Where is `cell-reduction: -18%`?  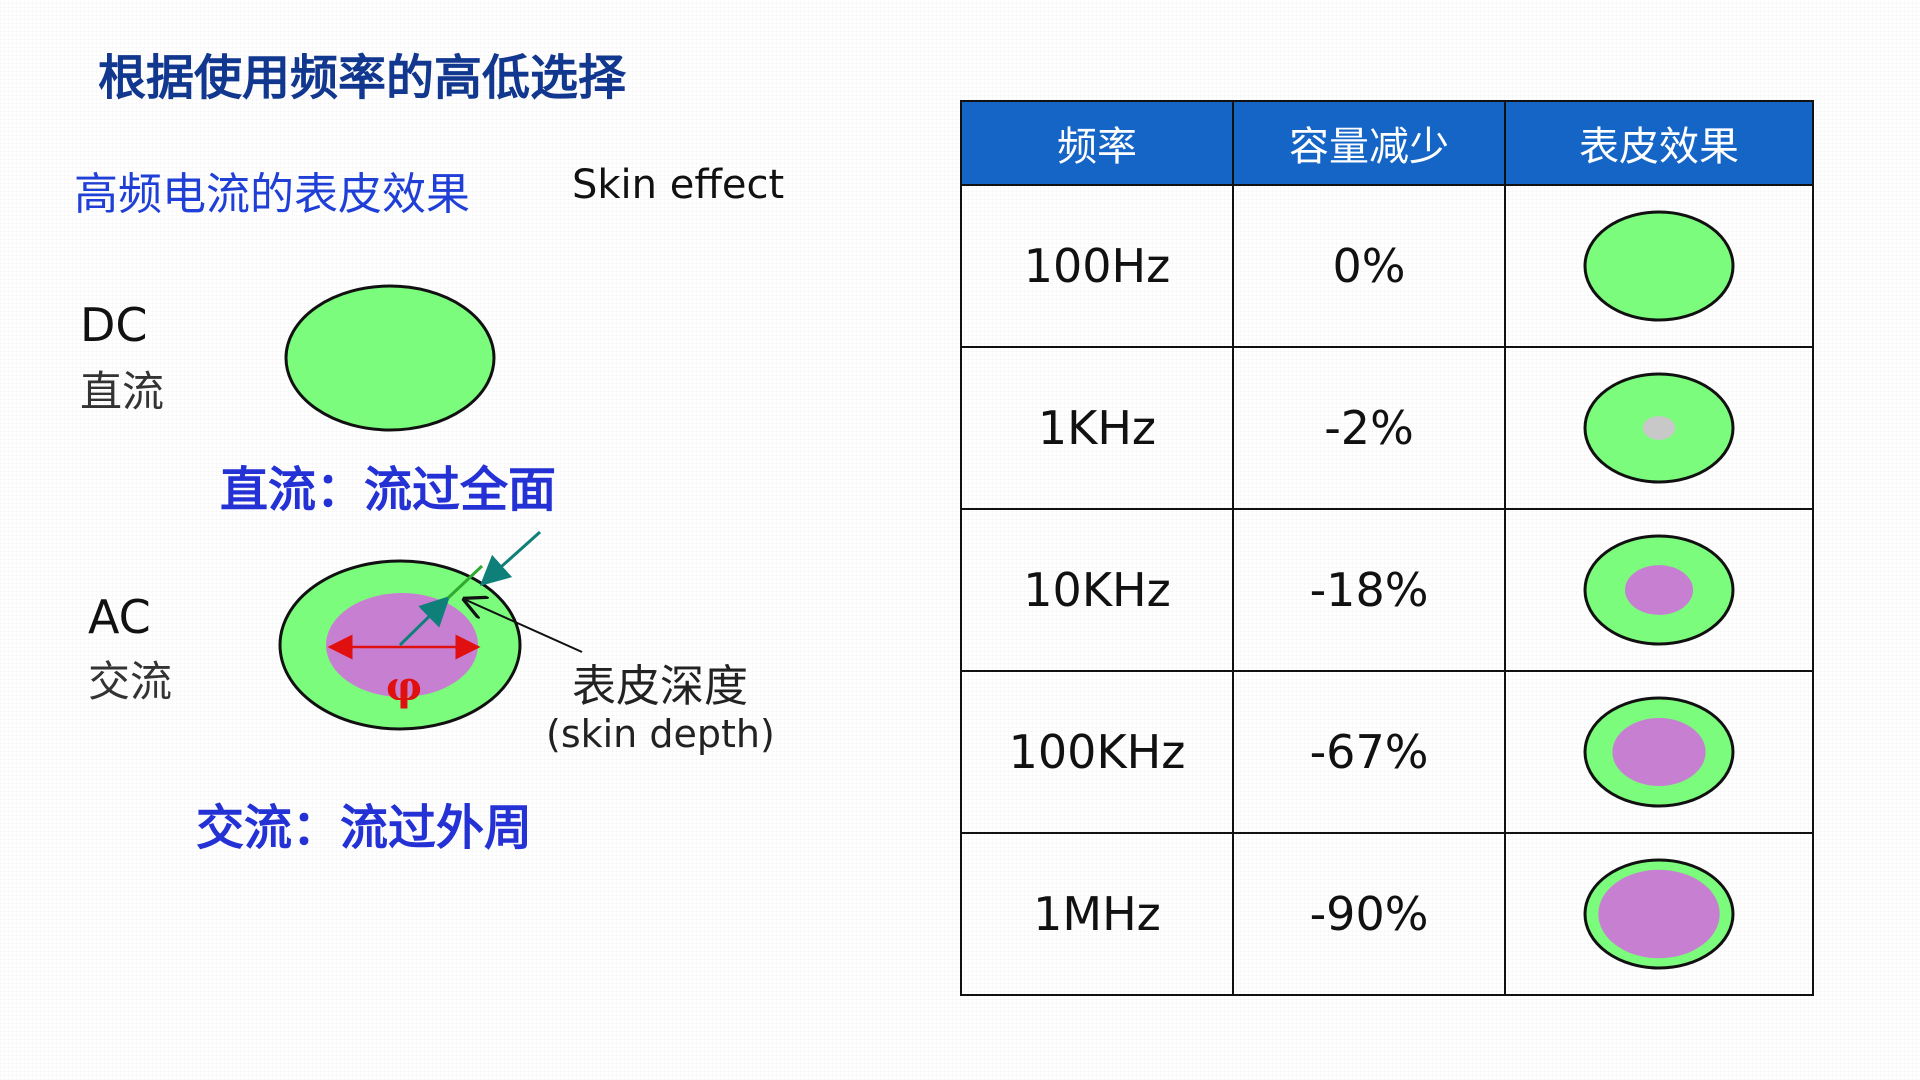
cell-reduction: -18% is located at coordinates (1369, 590).